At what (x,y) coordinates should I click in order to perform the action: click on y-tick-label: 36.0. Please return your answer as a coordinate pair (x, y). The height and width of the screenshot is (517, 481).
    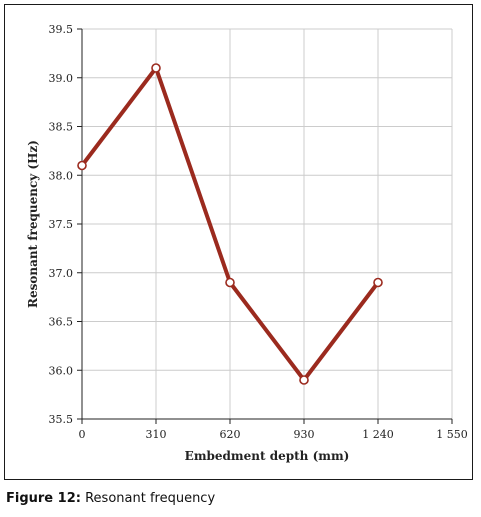
    Looking at the image, I should click on (61, 370).